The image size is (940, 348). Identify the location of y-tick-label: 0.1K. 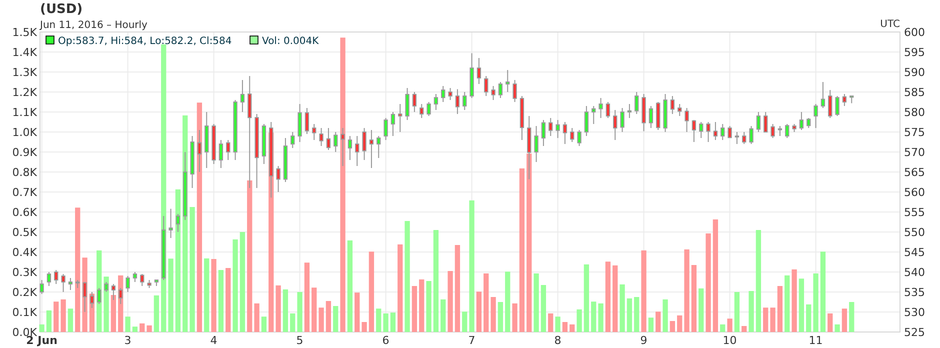
(25, 312).